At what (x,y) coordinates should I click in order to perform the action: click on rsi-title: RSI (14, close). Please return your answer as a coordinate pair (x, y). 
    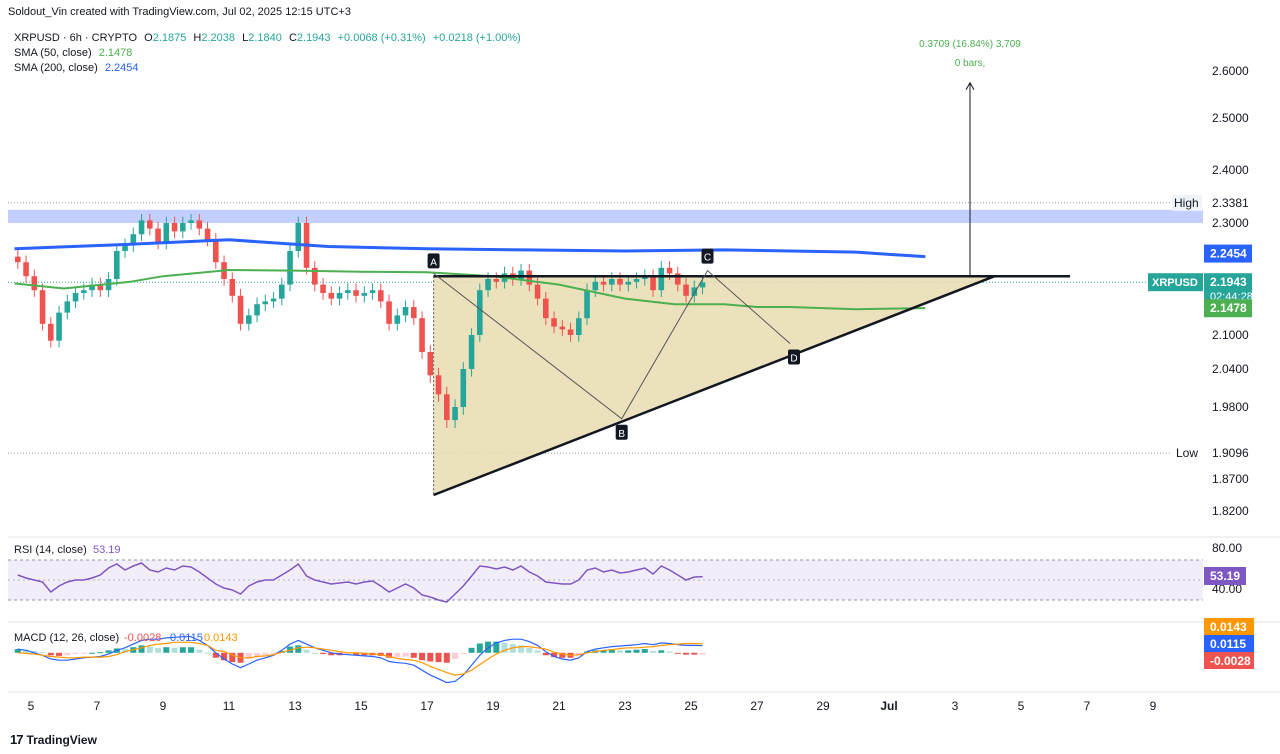
    Looking at the image, I should click on (50, 550).